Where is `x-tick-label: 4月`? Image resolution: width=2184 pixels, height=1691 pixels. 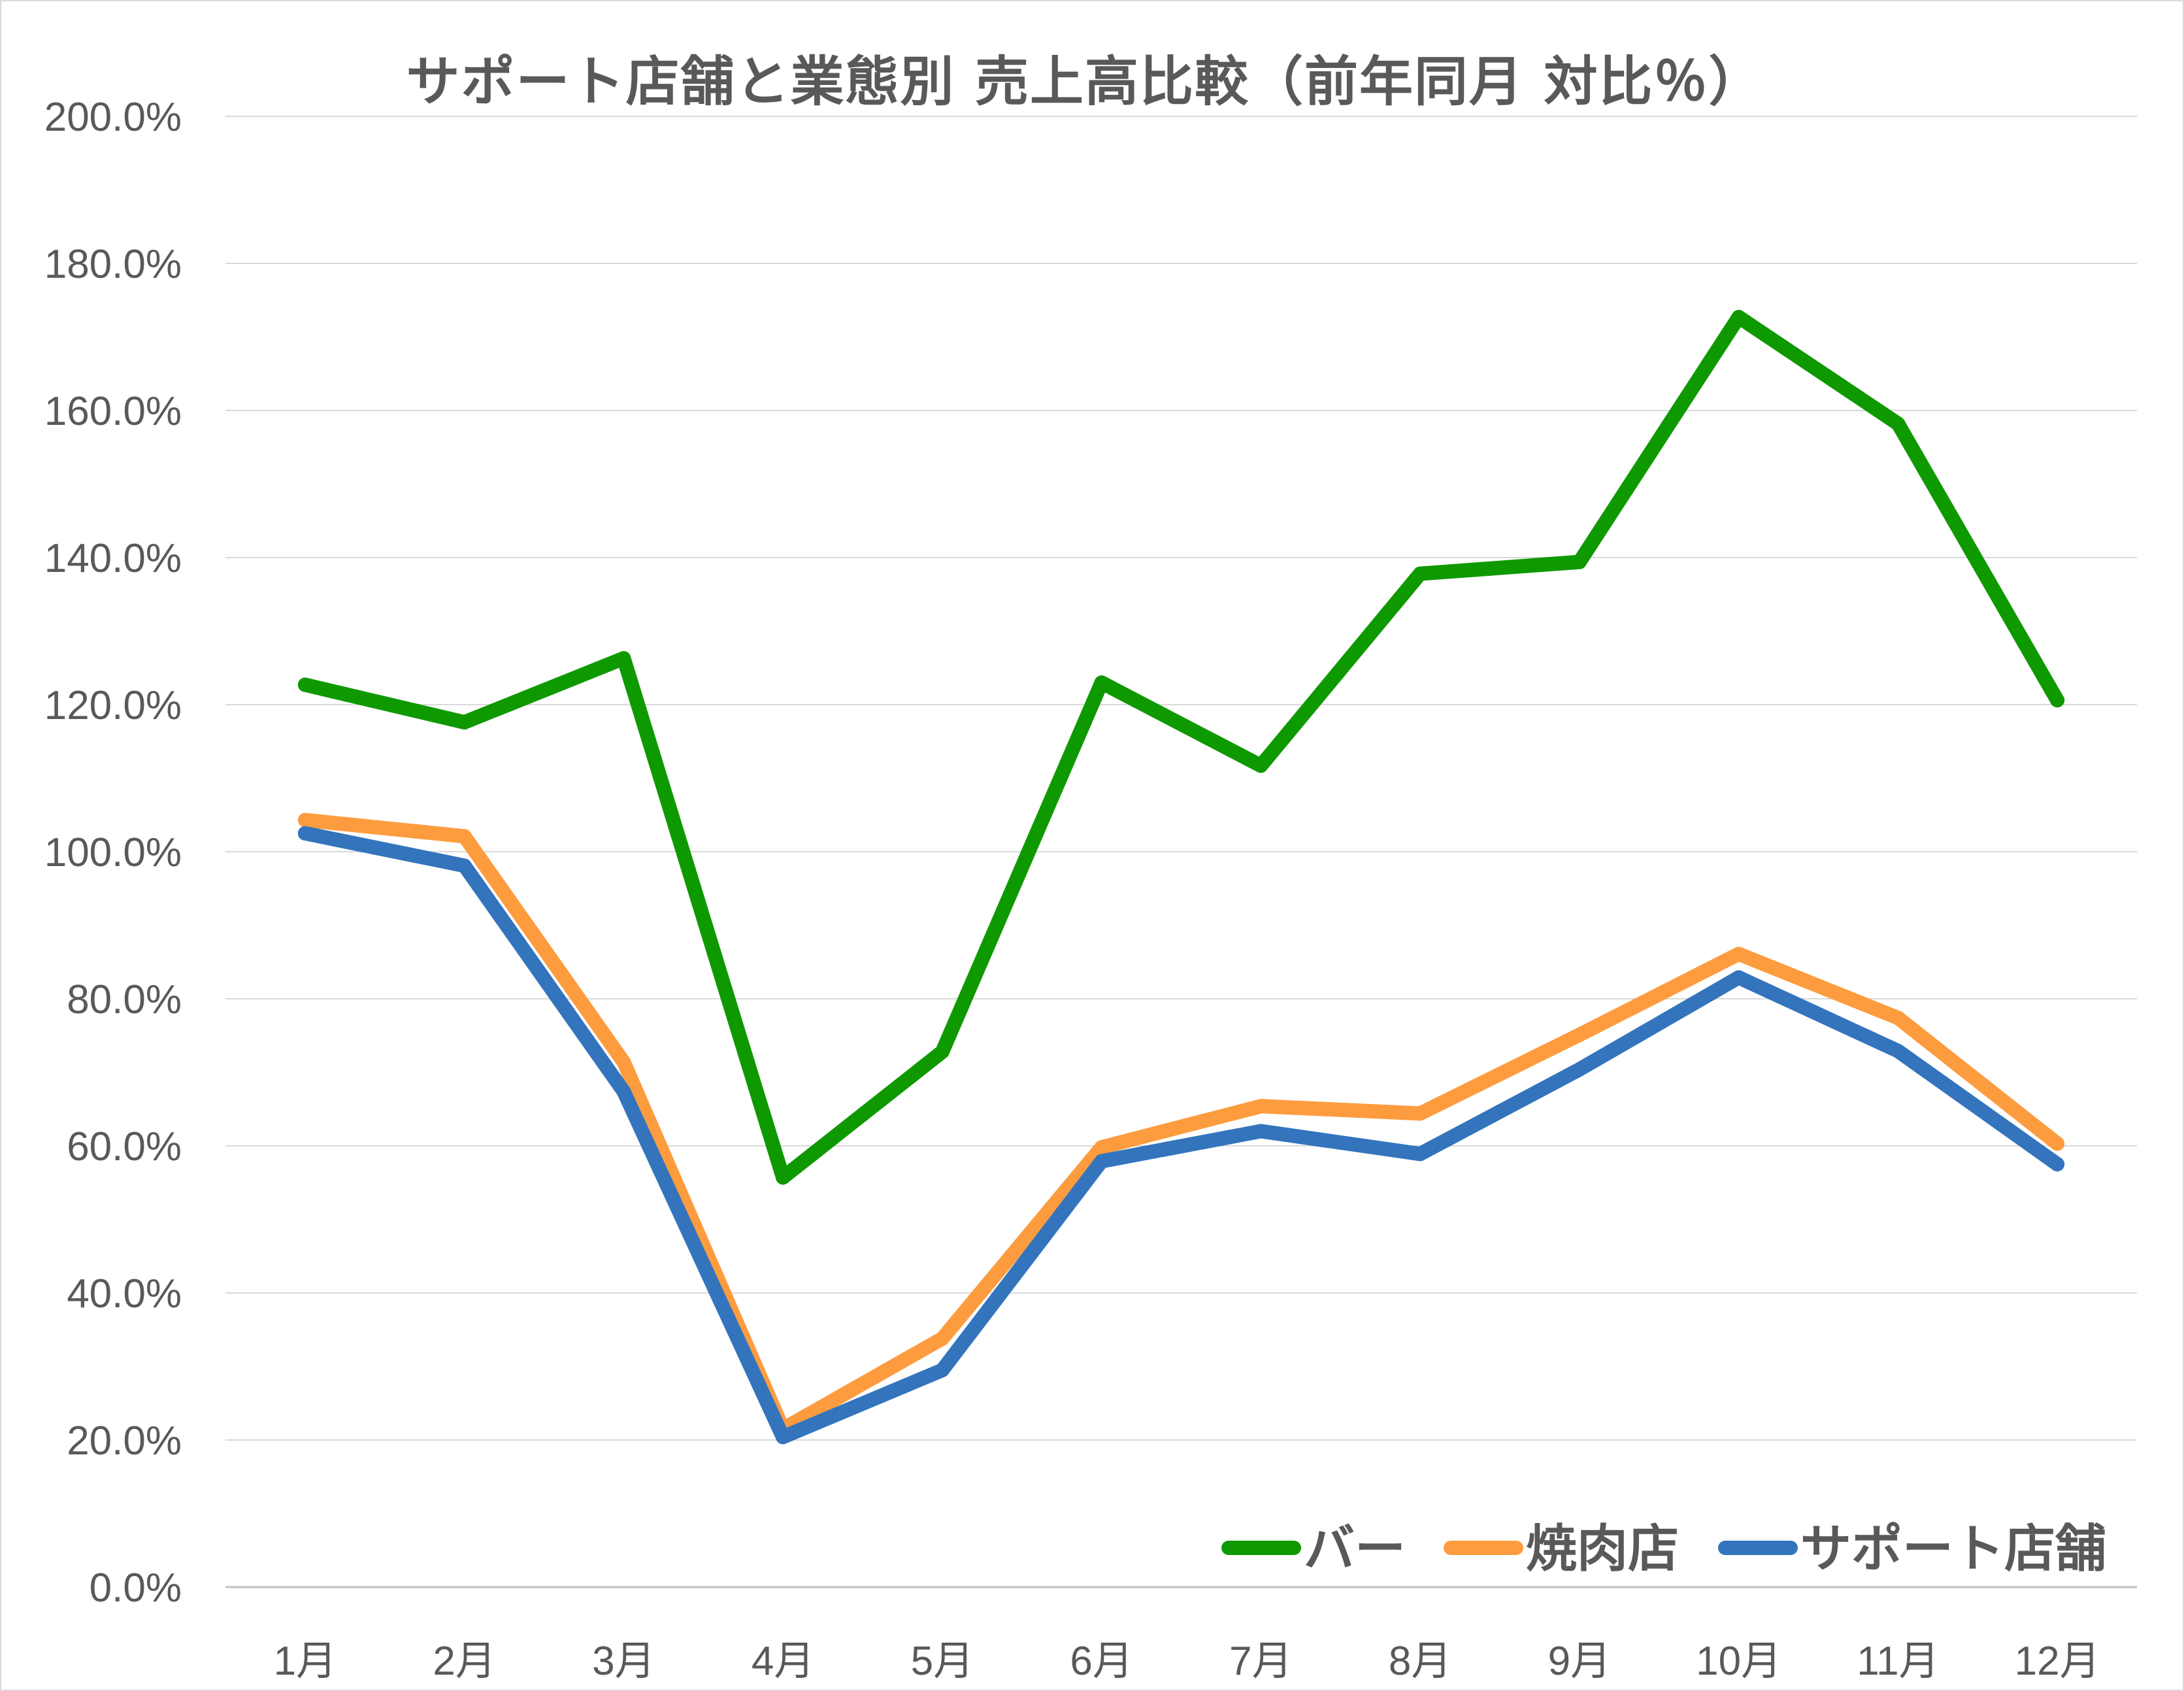
x-tick-label: 4月 is located at coordinates (783, 1661).